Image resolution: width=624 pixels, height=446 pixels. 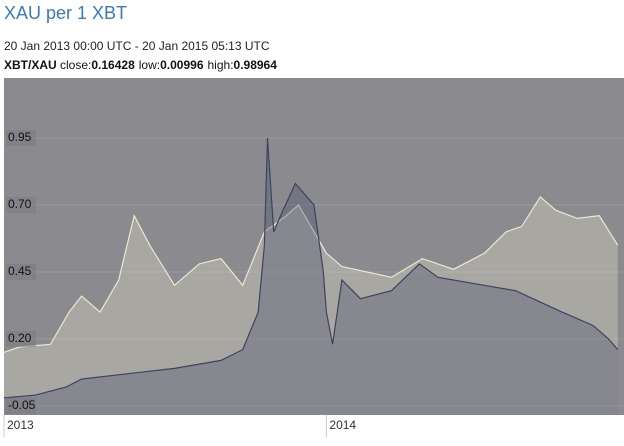 I want to click on y-tick-label: 0.95, so click(x=20, y=137).